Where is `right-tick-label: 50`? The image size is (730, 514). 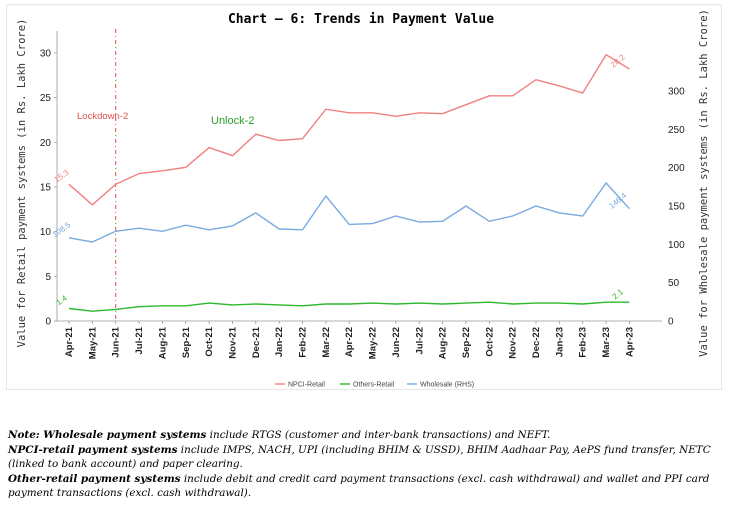
right-tick-label: 50 is located at coordinates (674, 283).